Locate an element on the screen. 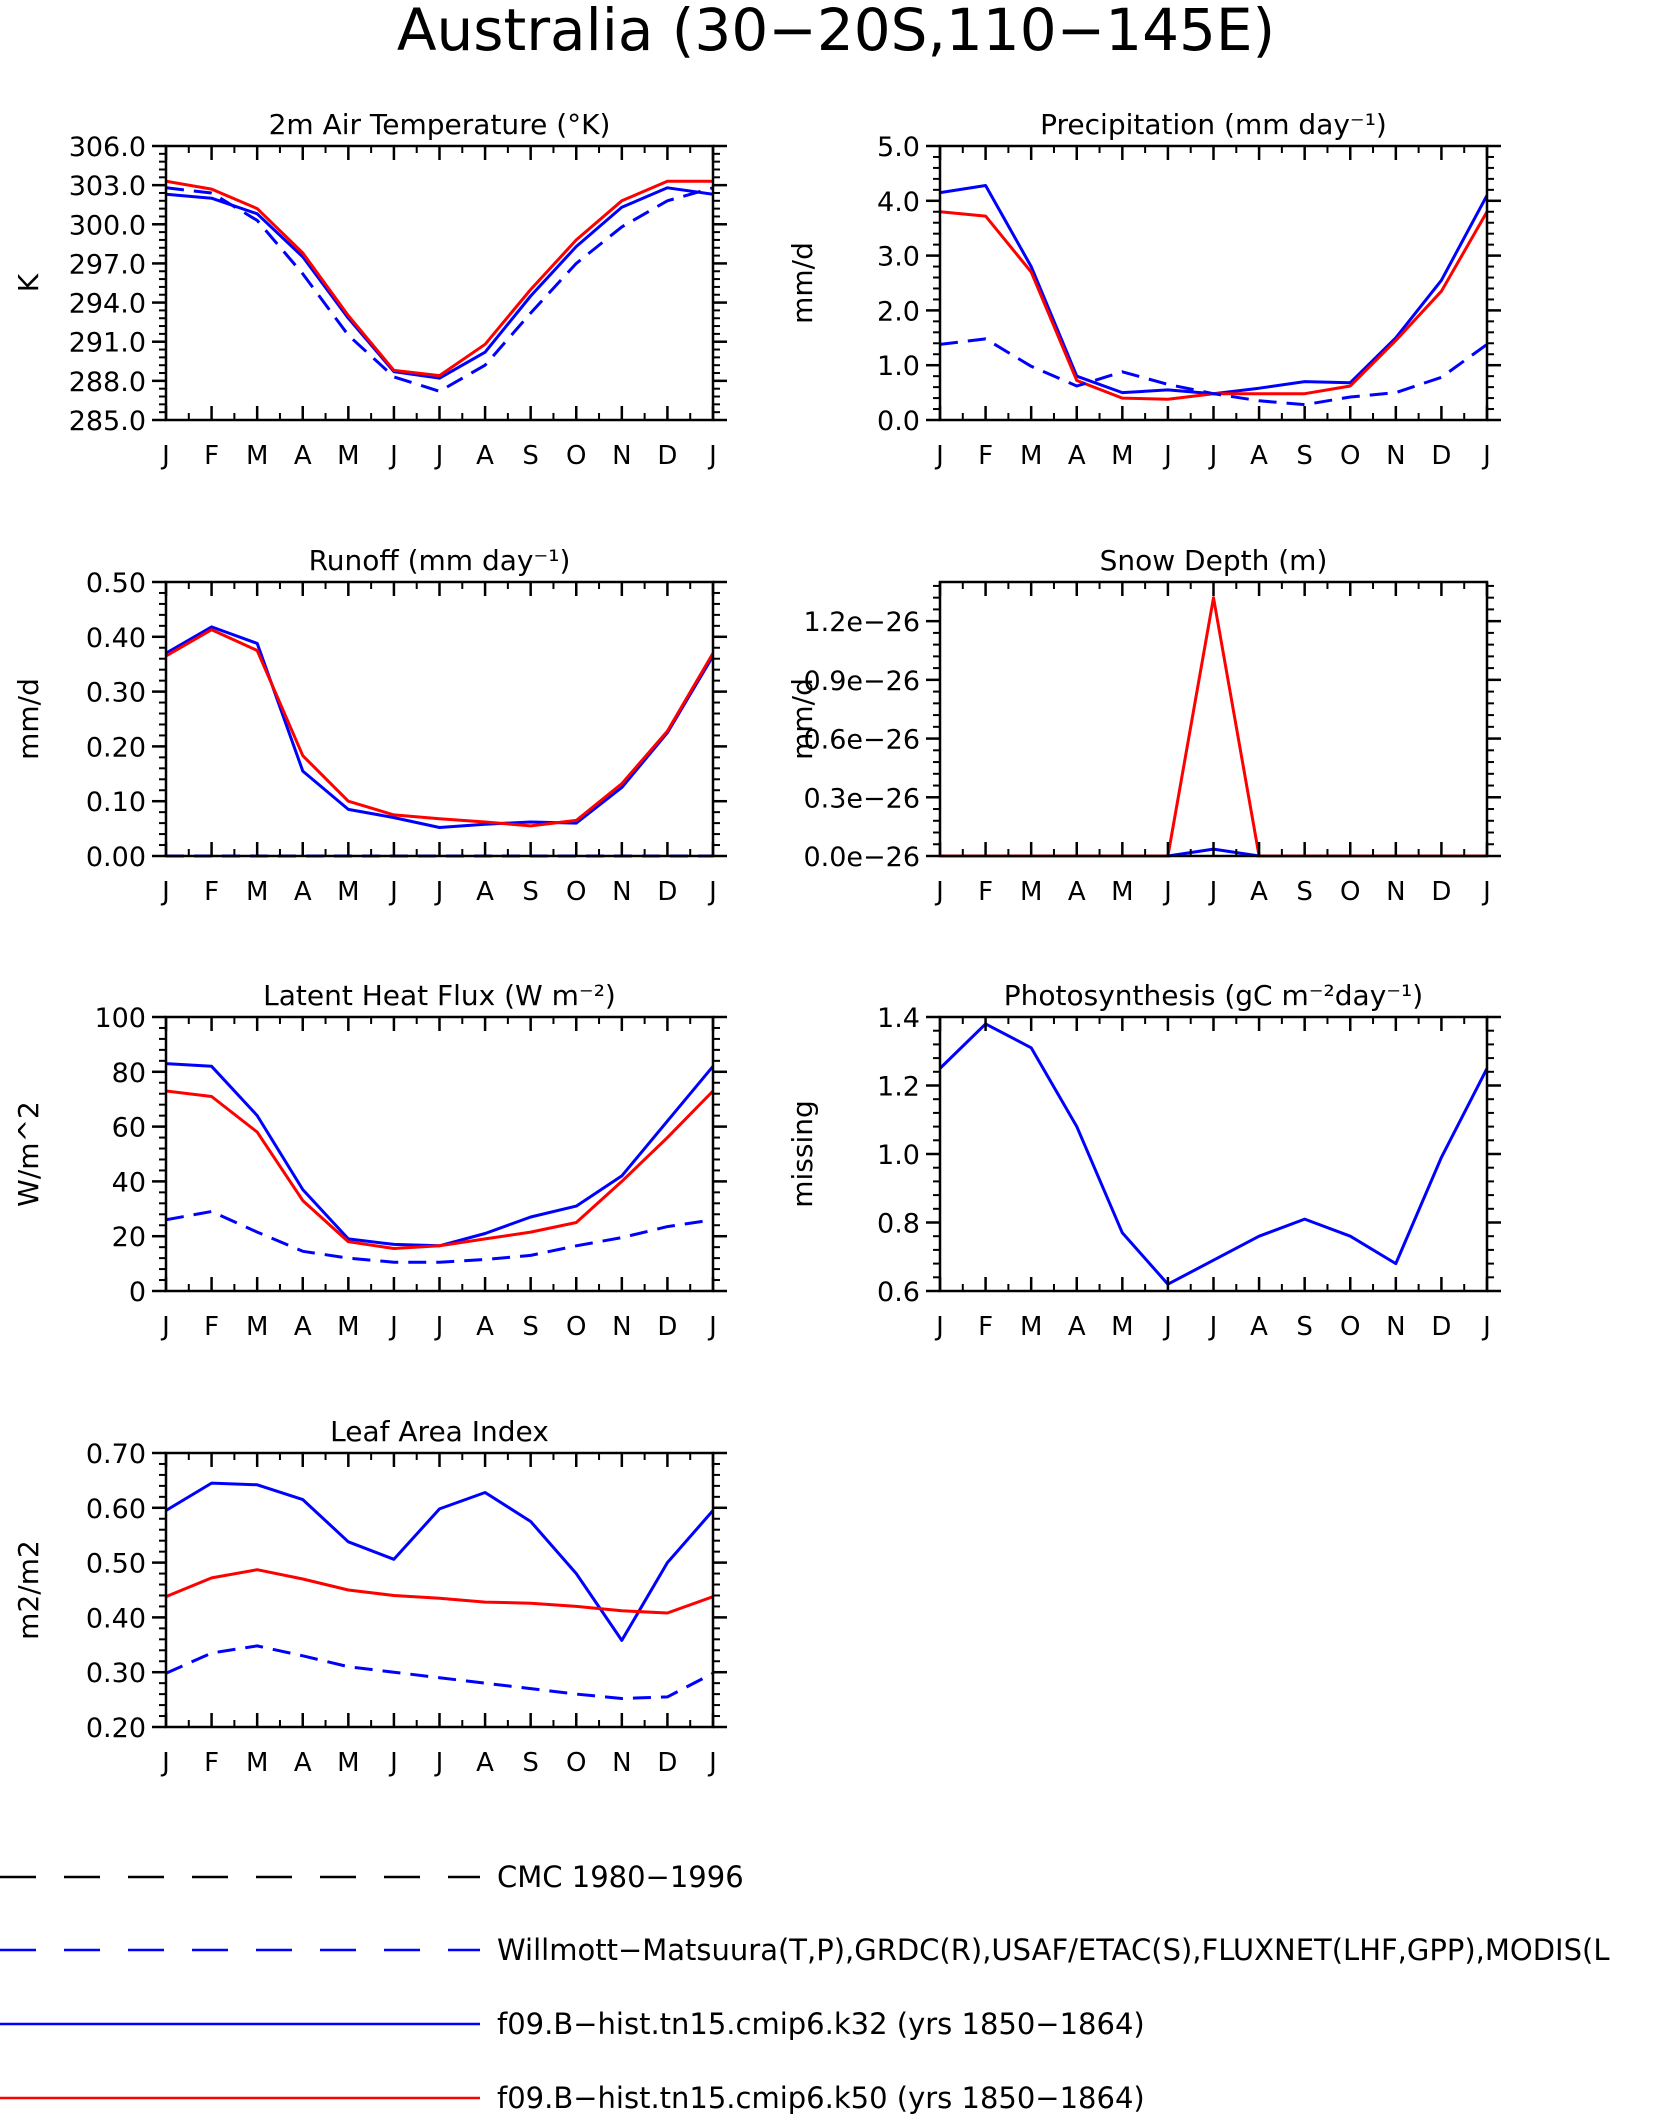 The width and height of the screenshot is (1673, 2123). legend-label-1: CMC 1980−1996 is located at coordinates (620, 1877).